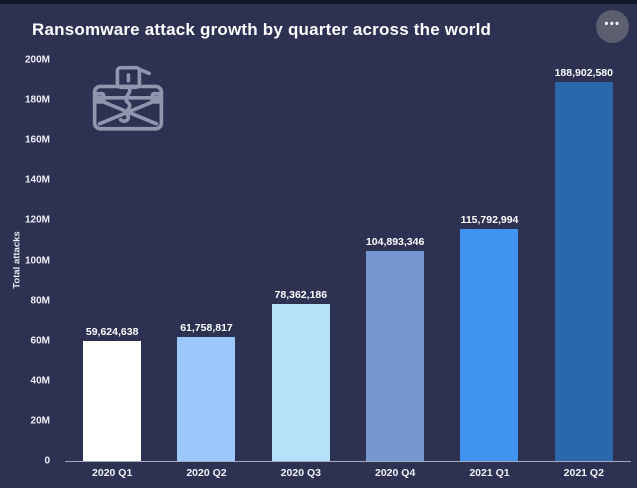 Image resolution: width=637 pixels, height=488 pixels. Describe the element at coordinates (300, 382) in the screenshot. I see `bar-2020-q3` at that location.